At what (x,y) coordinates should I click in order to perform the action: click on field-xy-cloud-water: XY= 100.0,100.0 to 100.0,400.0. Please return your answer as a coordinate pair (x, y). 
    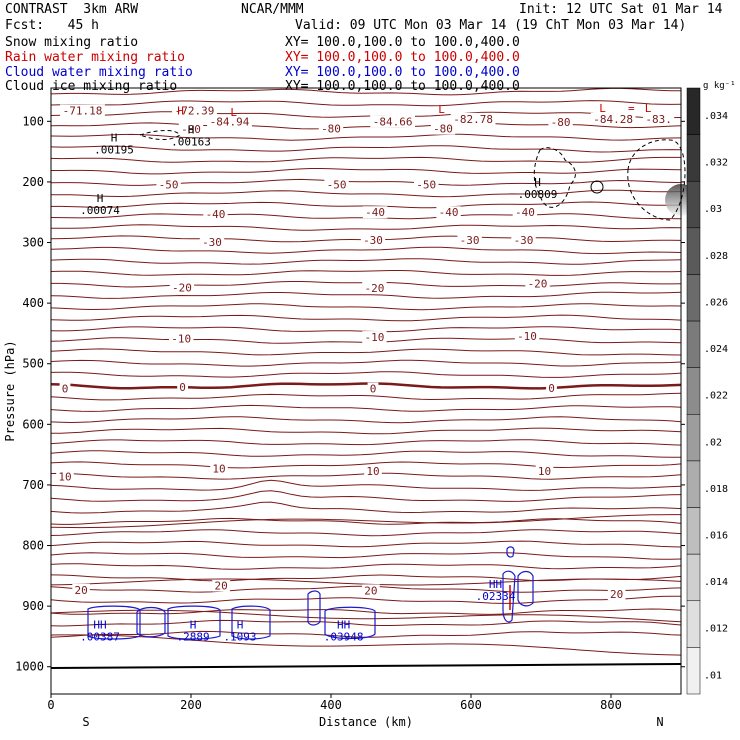
    Looking at the image, I should click on (402, 72).